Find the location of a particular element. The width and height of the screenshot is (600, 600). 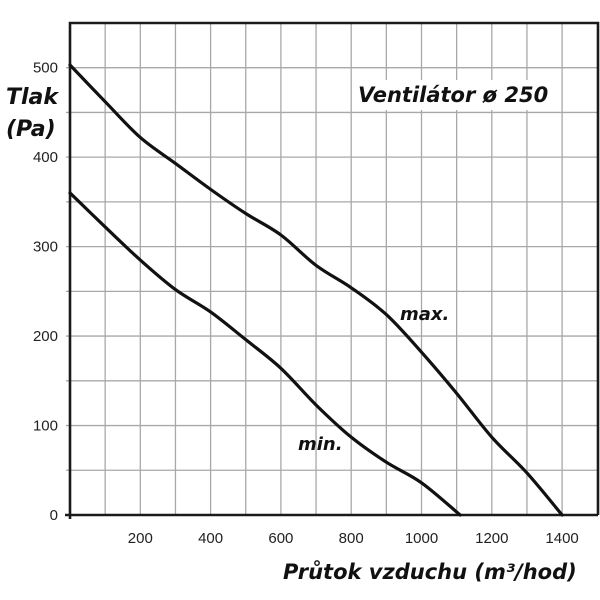

x-tick-label: 800 is located at coordinates (351, 538).